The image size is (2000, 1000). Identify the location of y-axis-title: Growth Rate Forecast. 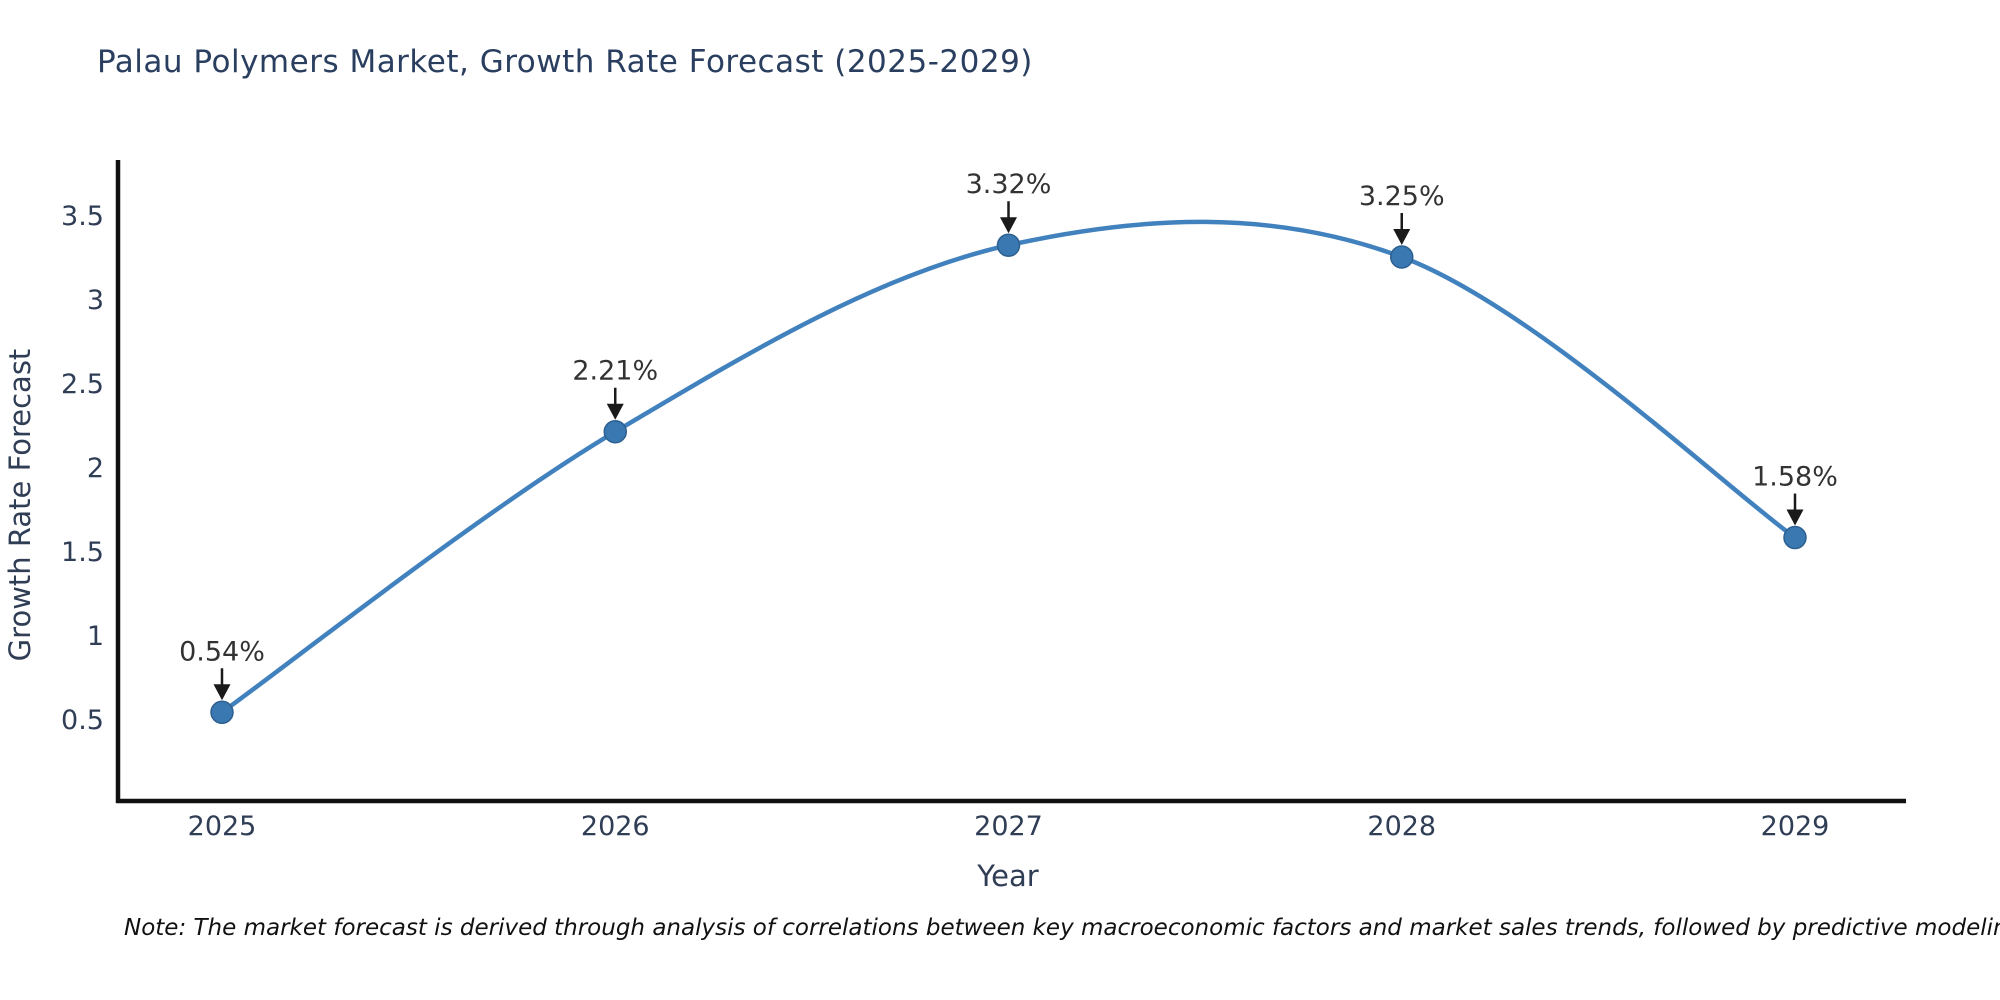
(20, 505).